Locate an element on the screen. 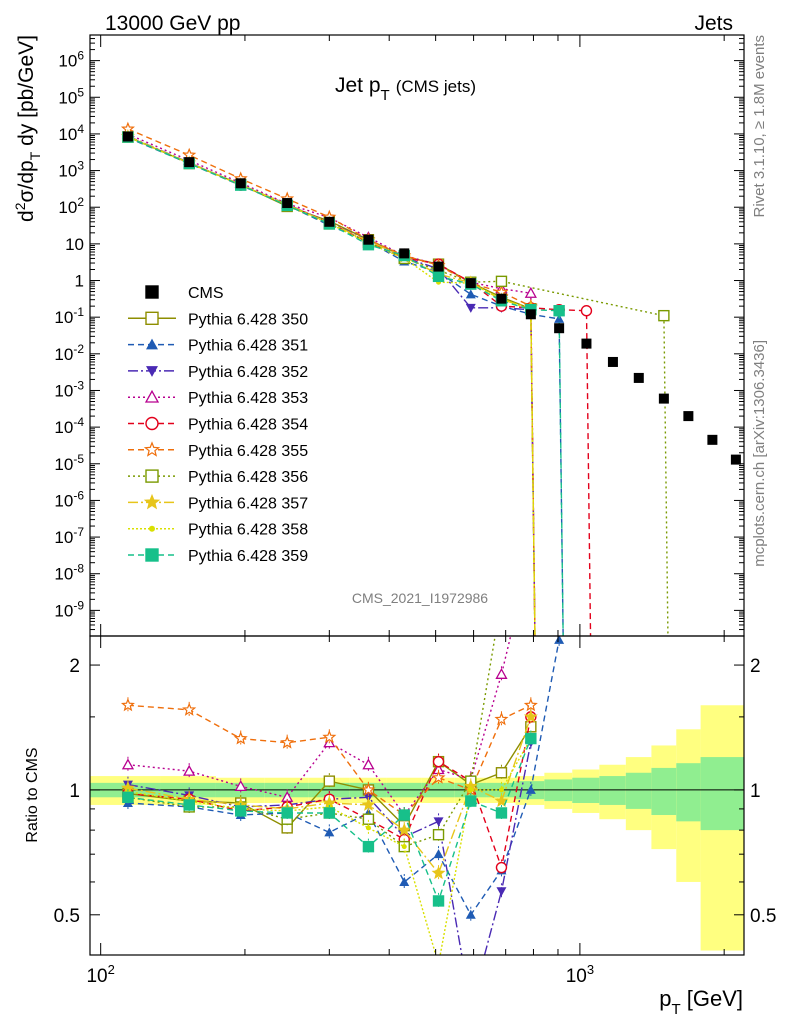 The image size is (786, 1024). legend-label-6: Pythia 6.428 355 is located at coordinates (248, 451).